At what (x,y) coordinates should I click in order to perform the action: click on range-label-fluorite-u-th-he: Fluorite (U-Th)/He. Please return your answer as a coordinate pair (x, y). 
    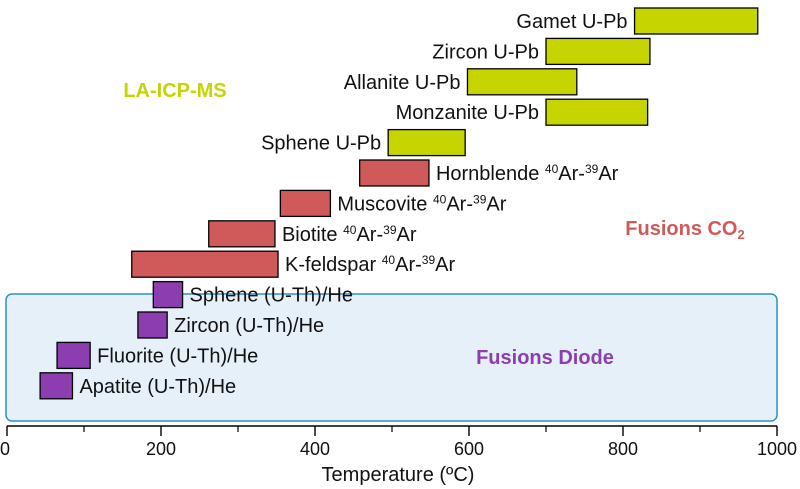
    Looking at the image, I should click on (177, 356).